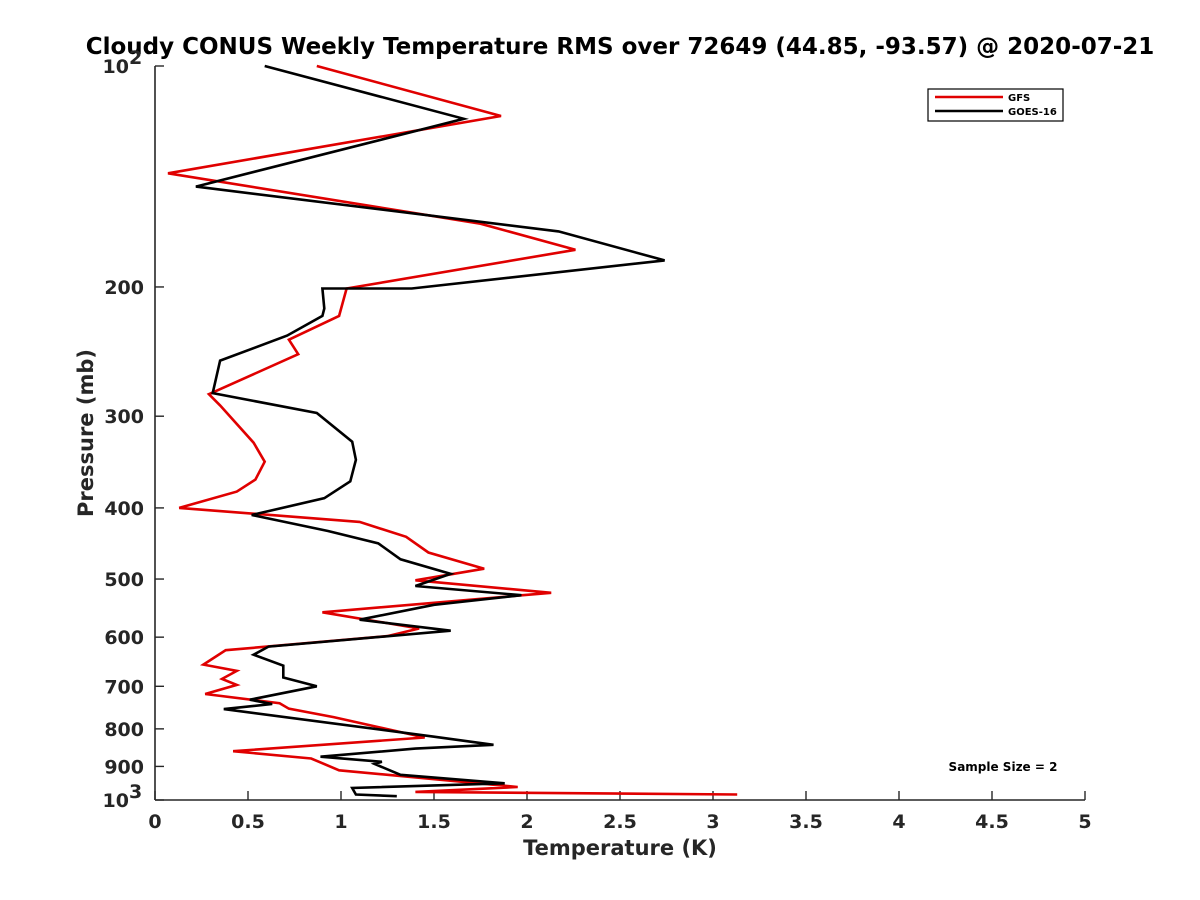 This screenshot has height=900, width=1200. Describe the element at coordinates (1003, 767) in the screenshot. I see `sample-size-annotation: Sample Size = 2` at that location.